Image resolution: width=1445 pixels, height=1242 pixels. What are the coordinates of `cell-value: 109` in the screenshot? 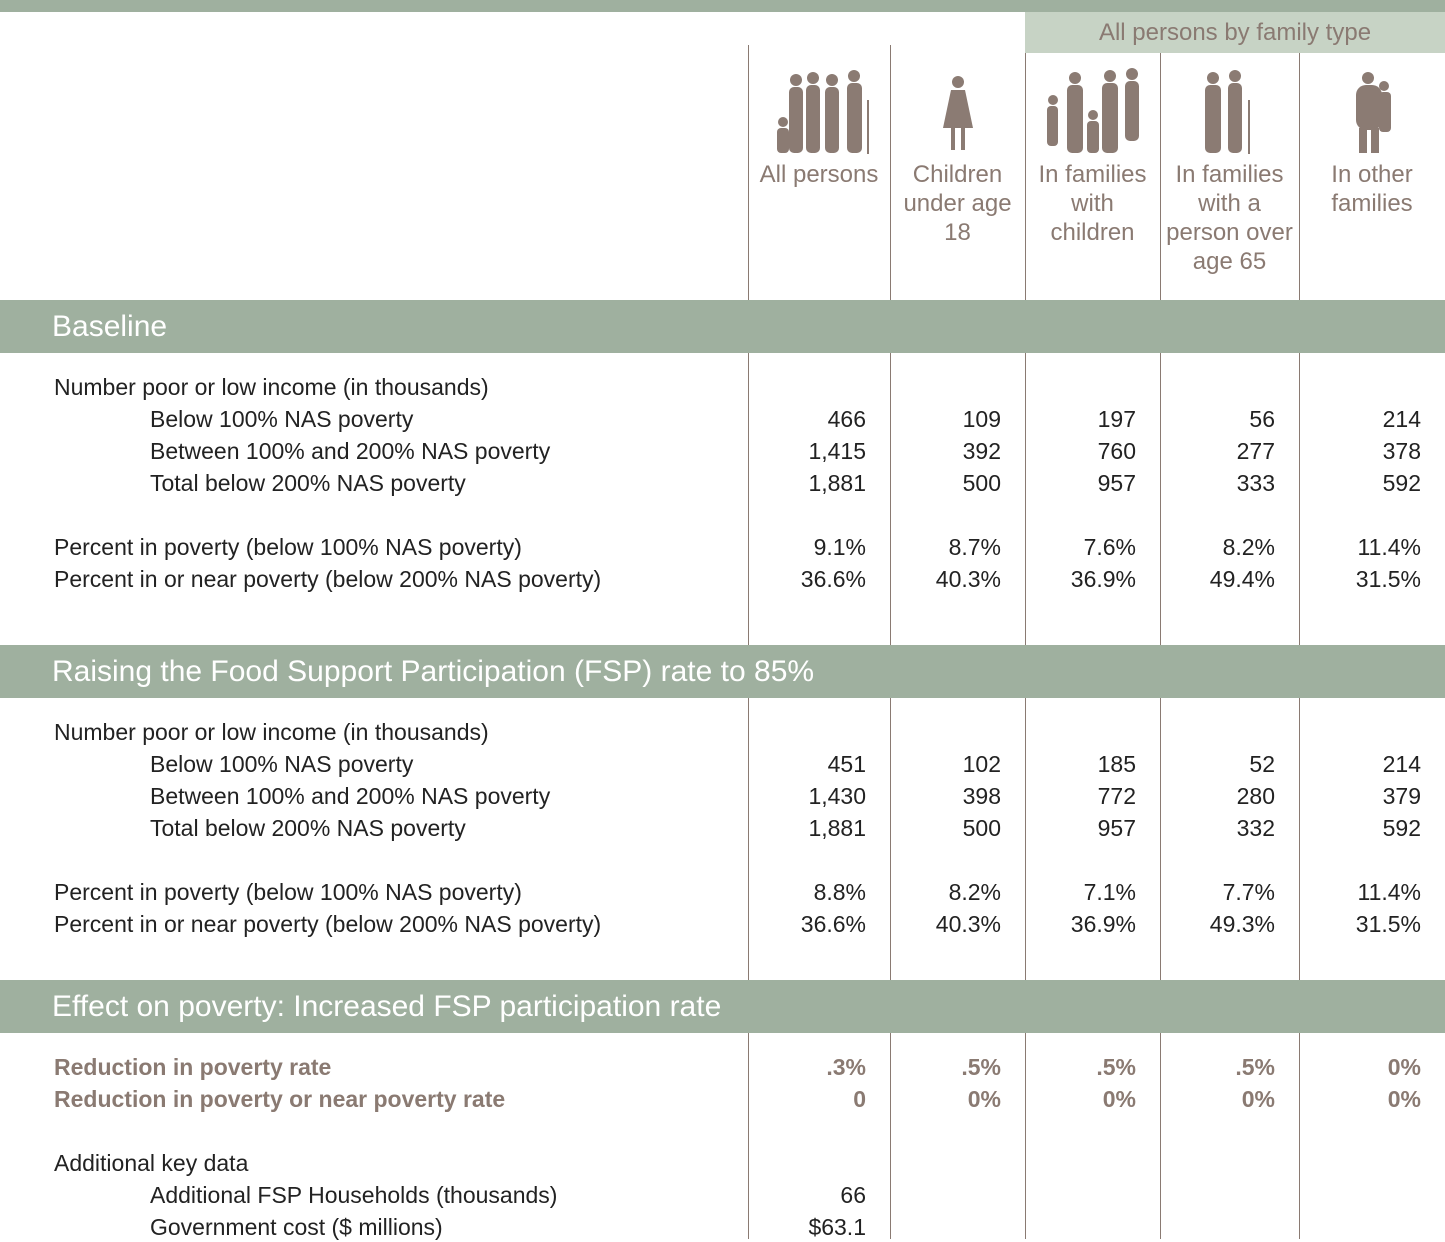 It's located at (981, 419).